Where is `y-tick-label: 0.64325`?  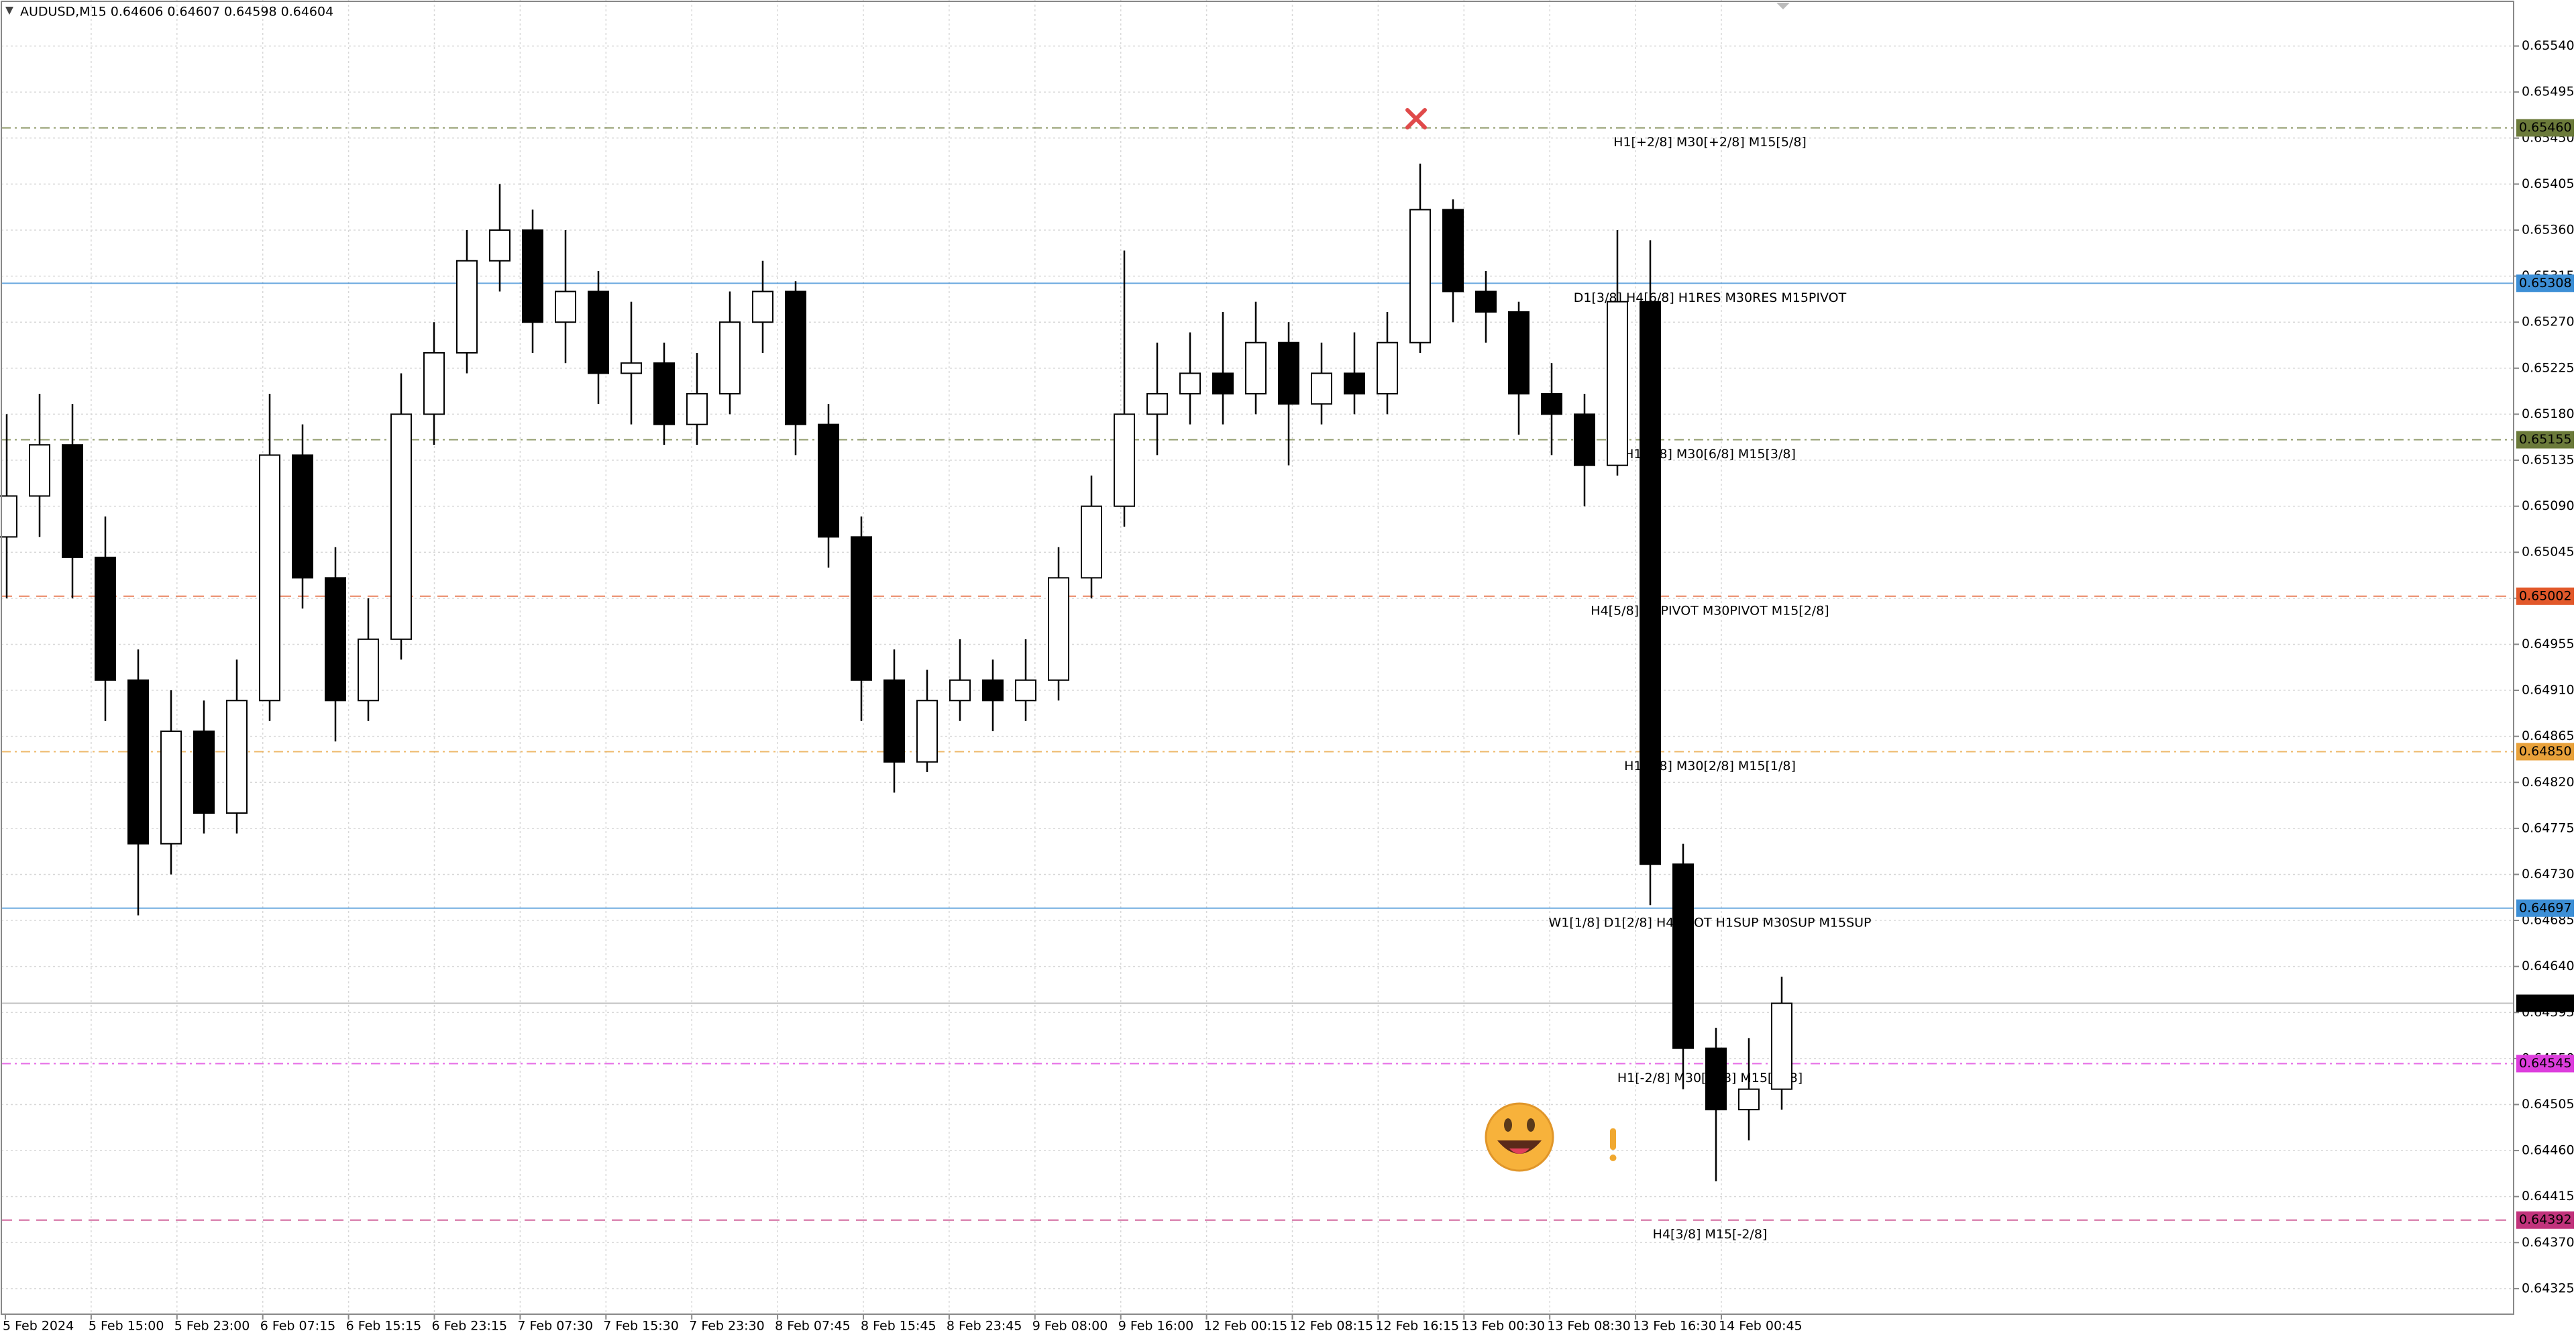
y-tick-label: 0.64325 is located at coordinates (2548, 1288).